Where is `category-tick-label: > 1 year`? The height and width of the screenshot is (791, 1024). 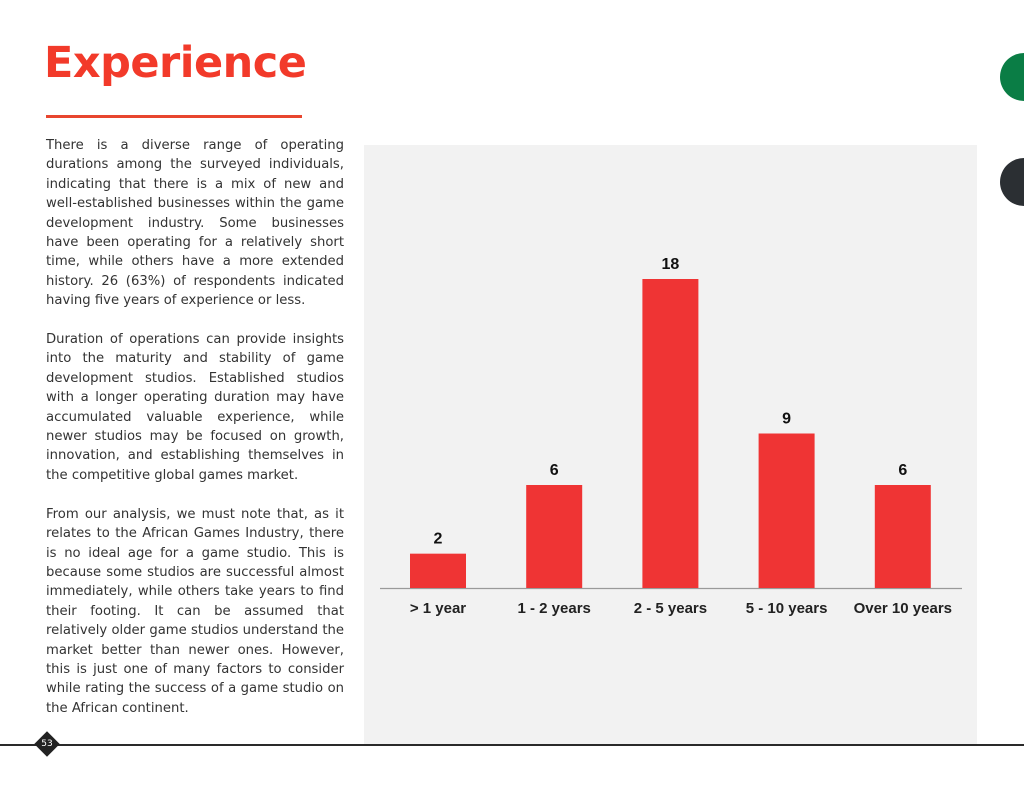
category-tick-label: > 1 year is located at coordinates (438, 608).